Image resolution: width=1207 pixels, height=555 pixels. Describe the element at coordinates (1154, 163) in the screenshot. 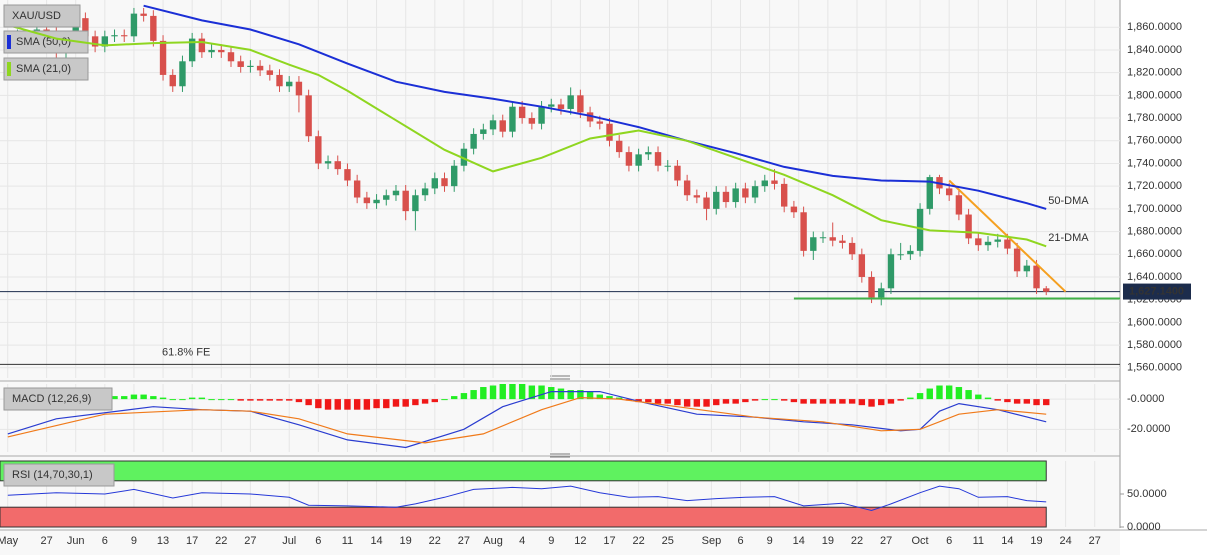

I see `y-tick-label: 1,740.0000` at that location.